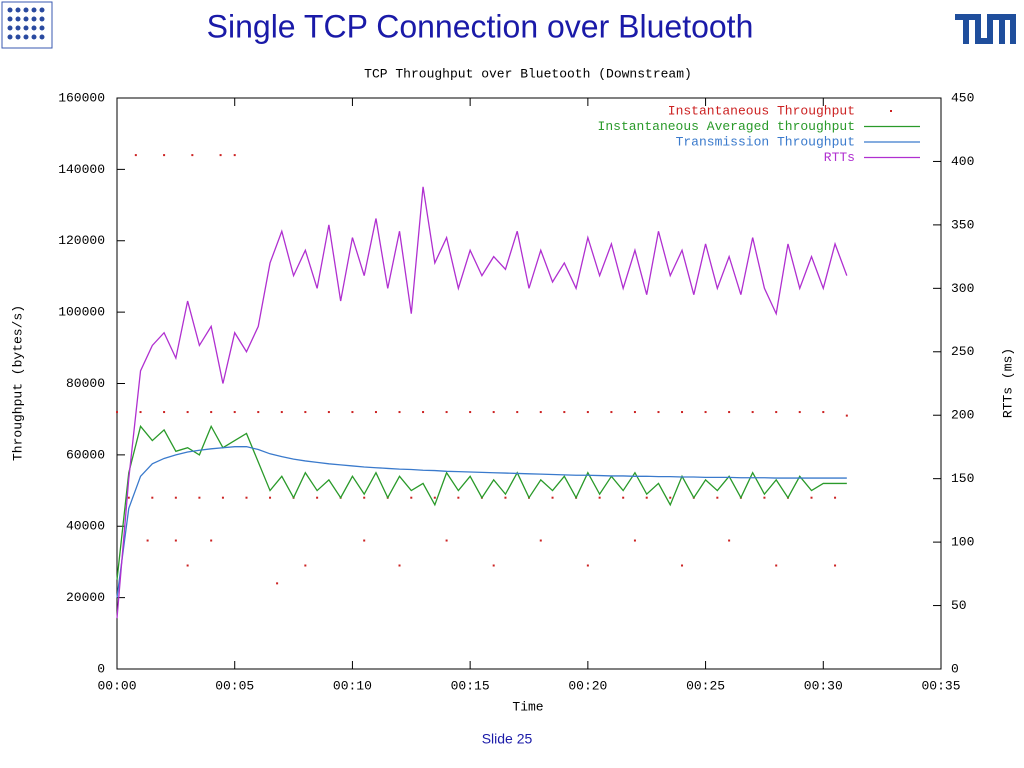 Image resolution: width=1024 pixels, height=768 pixels. What do you see at coordinates (962, 224) in the screenshot?
I see `y2-tick-label: 350` at bounding box center [962, 224].